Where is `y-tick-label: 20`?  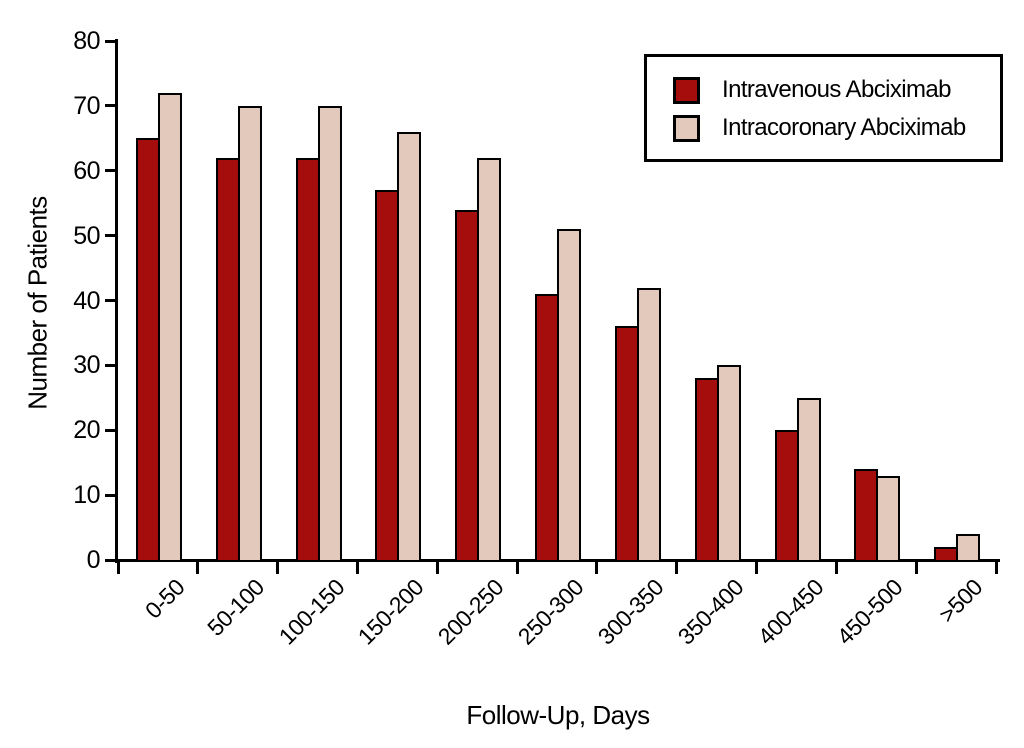
y-tick-label: 20 is located at coordinates (86, 430).